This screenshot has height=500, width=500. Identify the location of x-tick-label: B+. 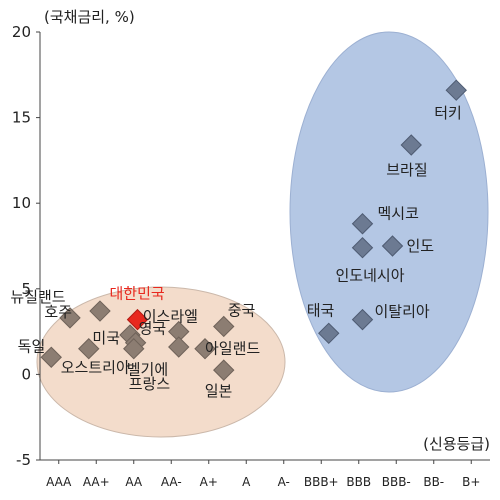
(471, 482).